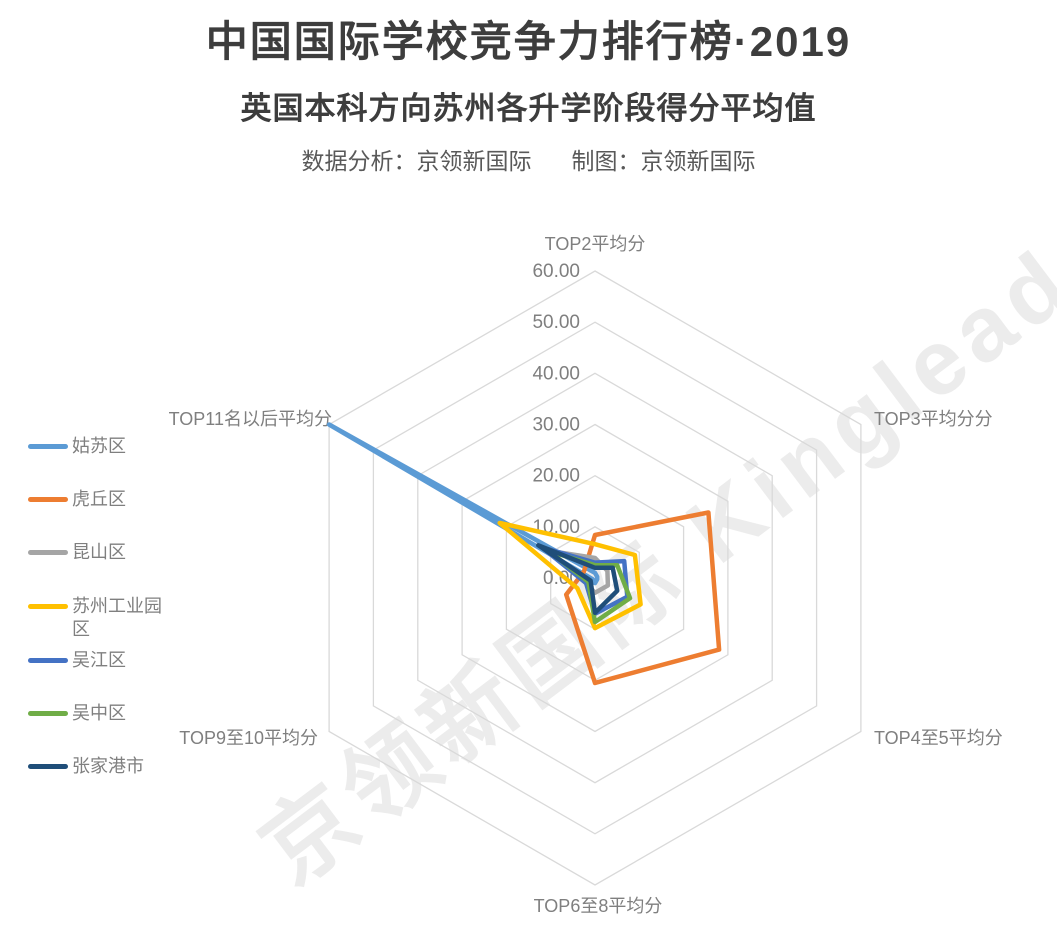 The height and width of the screenshot is (934, 1057). I want to click on axis-label-3: TOP6至8平均分, so click(598, 906).